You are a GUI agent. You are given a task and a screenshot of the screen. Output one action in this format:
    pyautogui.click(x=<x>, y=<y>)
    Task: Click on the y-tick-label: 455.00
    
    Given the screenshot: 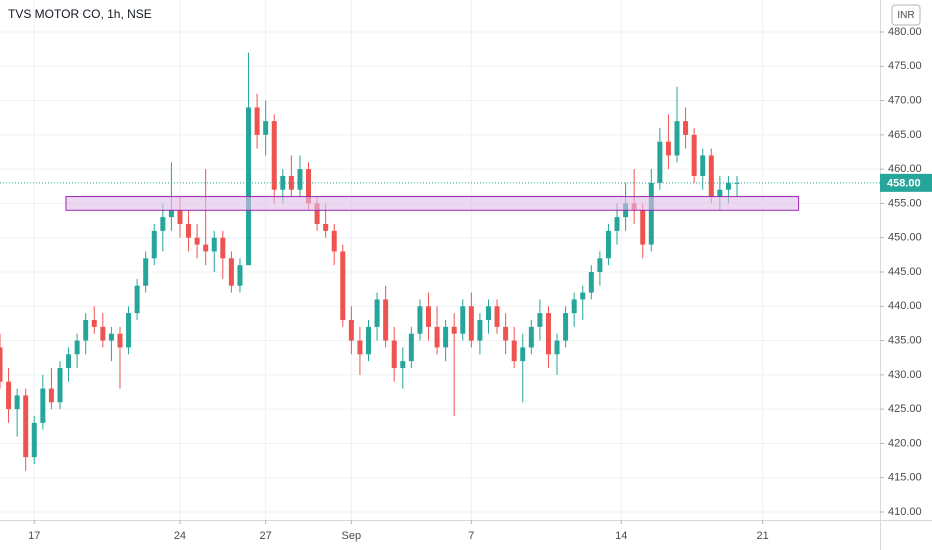 What is the action you would take?
    pyautogui.click(x=905, y=203)
    